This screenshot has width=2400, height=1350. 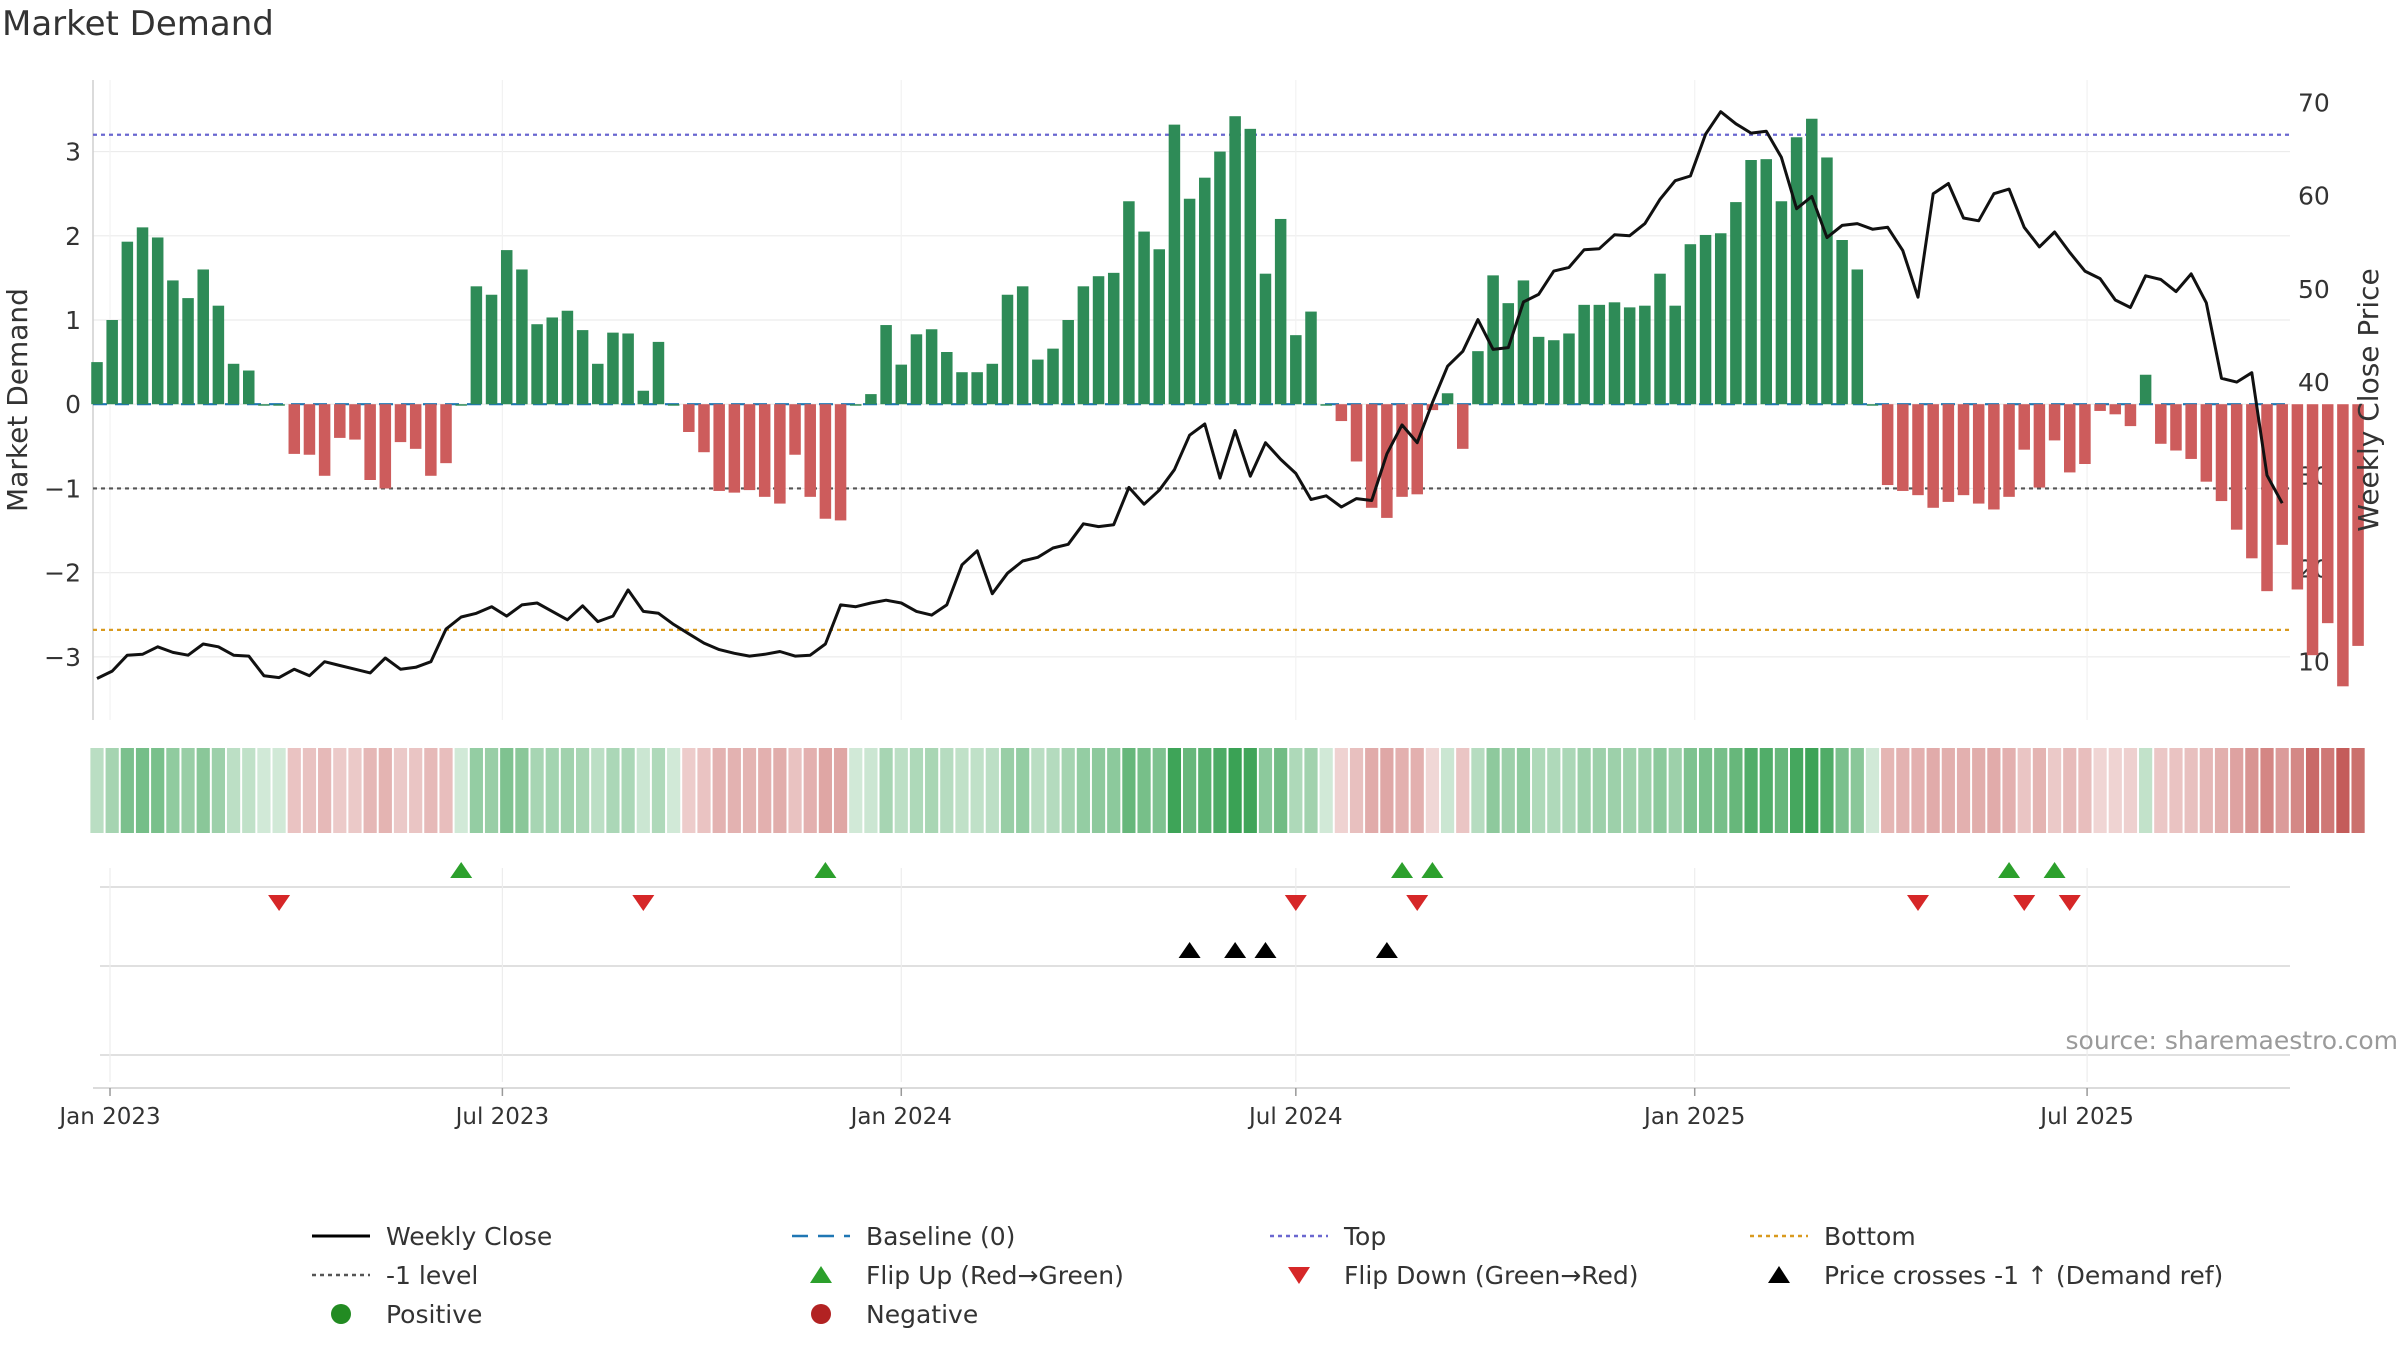 I want to click on legend-tri-down-swatch, so click(x=1299, y=1275).